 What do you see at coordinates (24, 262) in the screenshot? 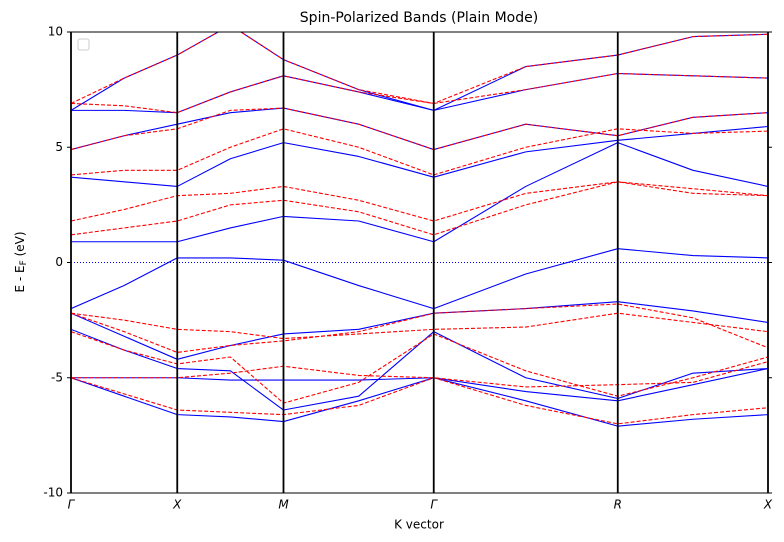
I see `y-label-subscript: F` at bounding box center [24, 262].